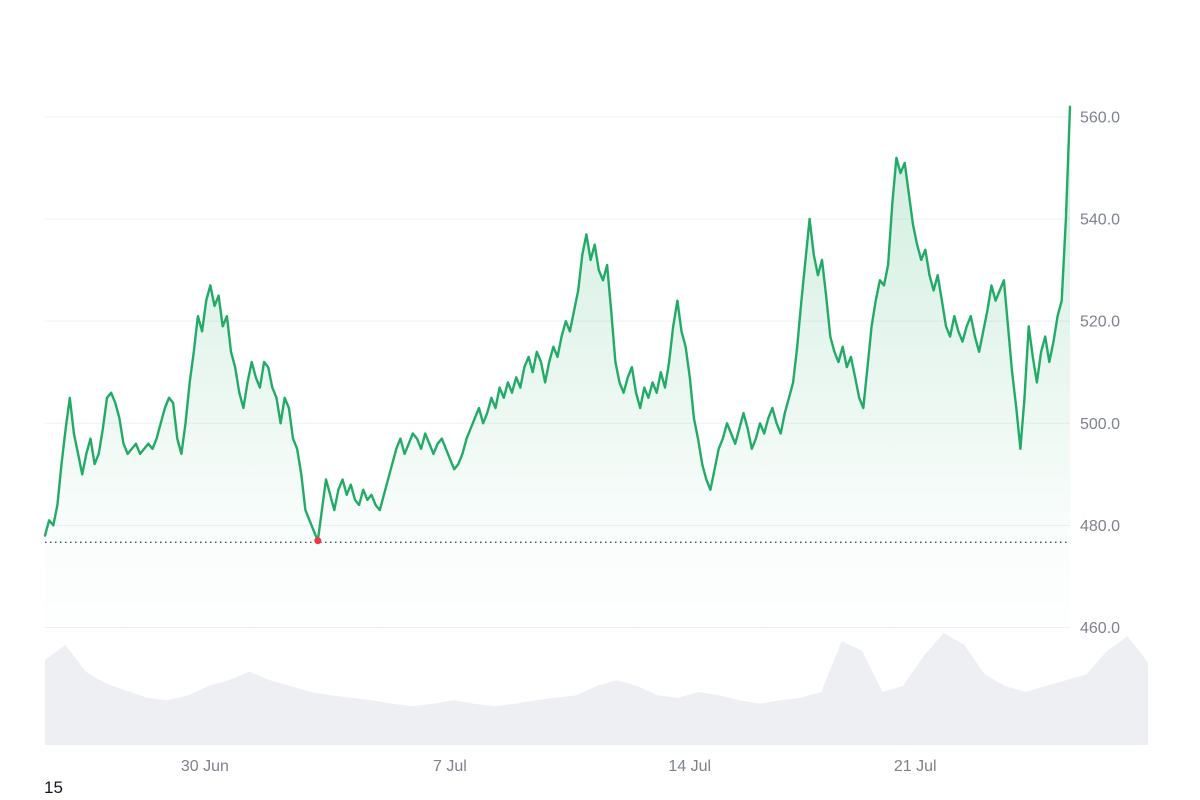  What do you see at coordinates (1100, 373) in the screenshot?
I see `price-axis: 560.0 540.0 520.0 500.0 480.0 460.0` at bounding box center [1100, 373].